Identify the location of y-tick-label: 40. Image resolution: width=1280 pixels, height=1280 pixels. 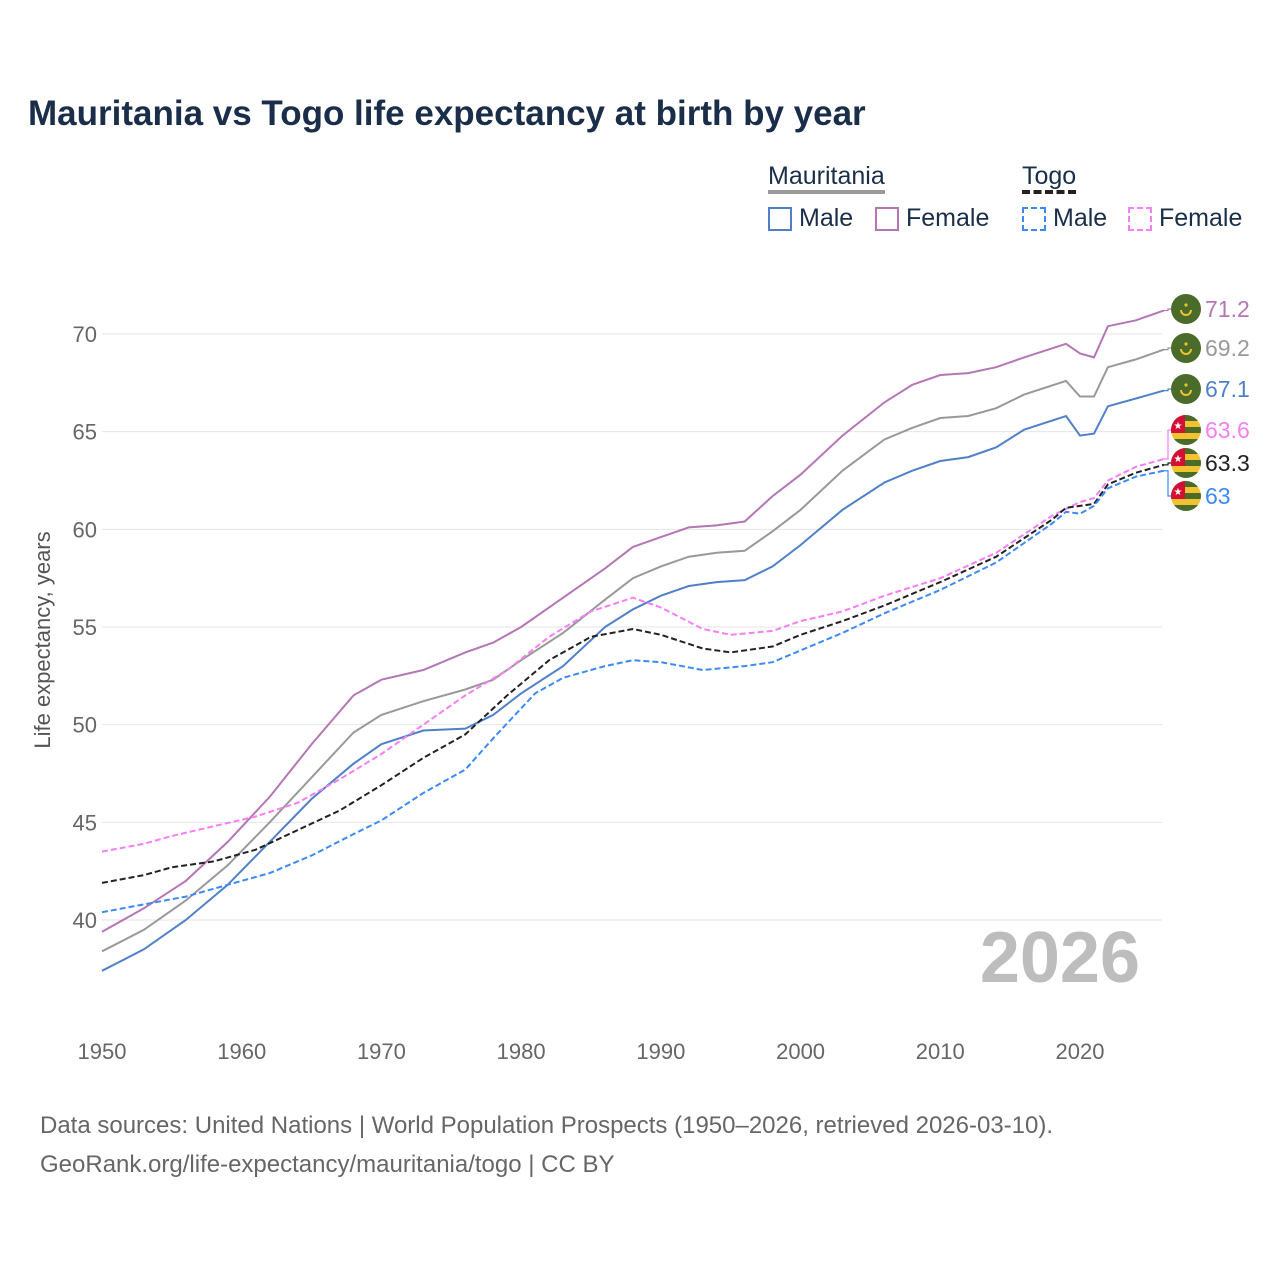
(85, 920).